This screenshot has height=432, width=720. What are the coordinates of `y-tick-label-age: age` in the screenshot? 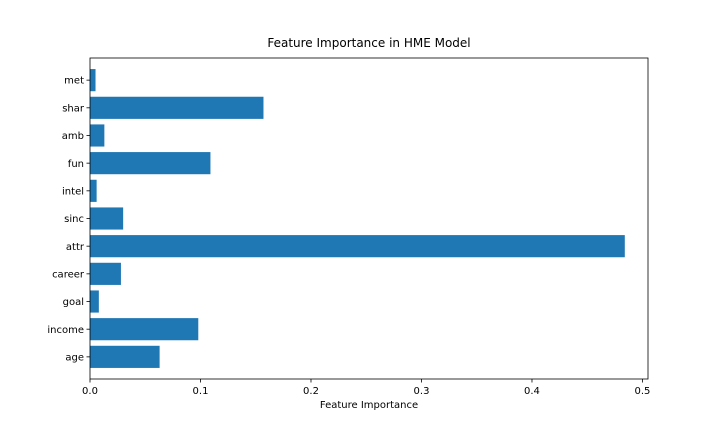 It's located at (74, 357).